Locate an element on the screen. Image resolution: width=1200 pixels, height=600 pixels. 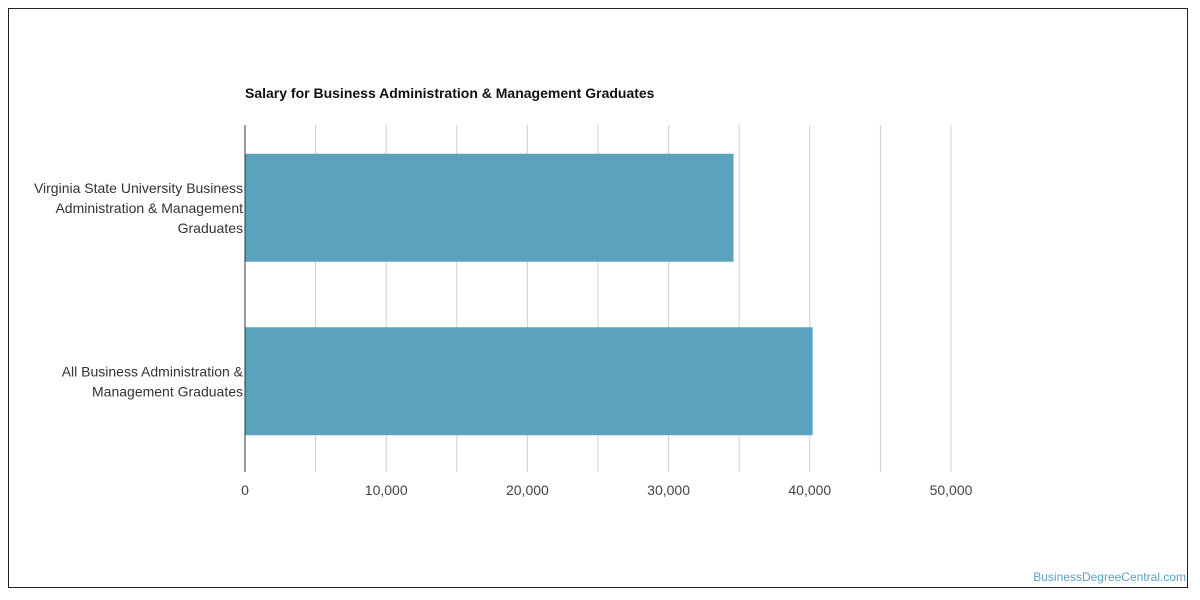
x-tick-label: 40,000 is located at coordinates (809, 490).